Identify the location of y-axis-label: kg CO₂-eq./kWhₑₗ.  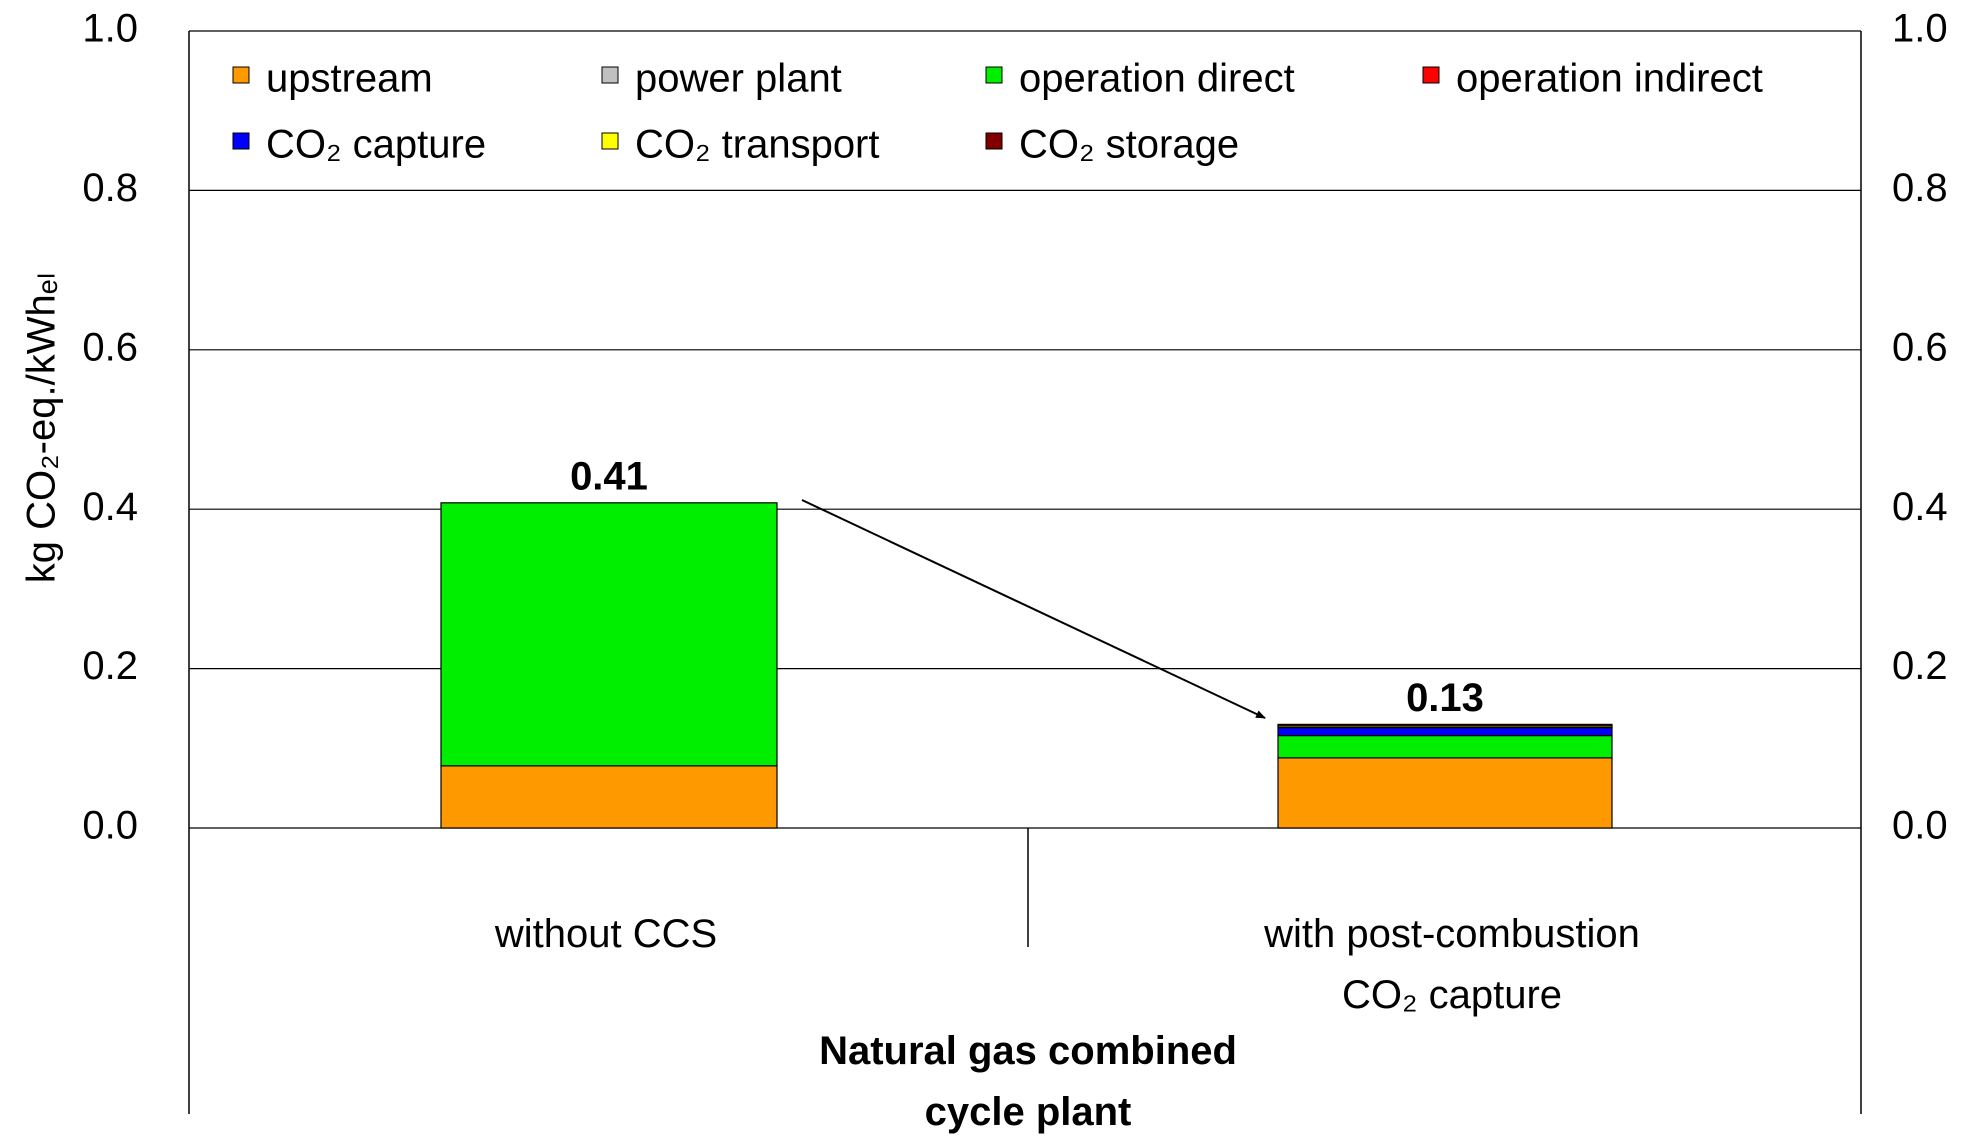
(42, 428).